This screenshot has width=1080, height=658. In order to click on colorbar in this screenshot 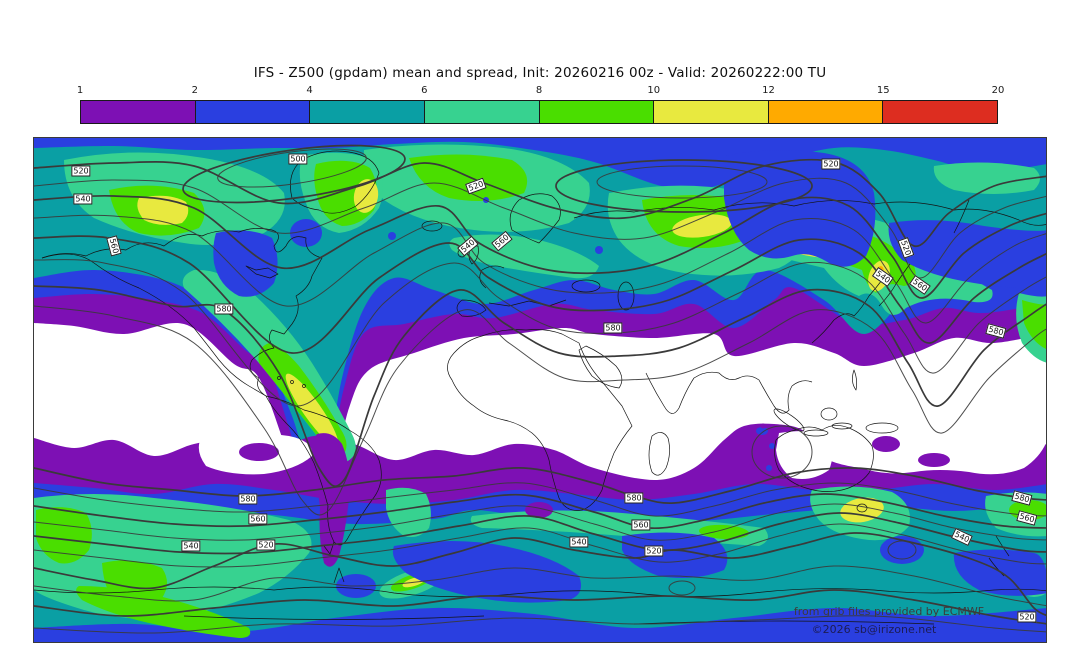, I will do `click(539, 112)`.